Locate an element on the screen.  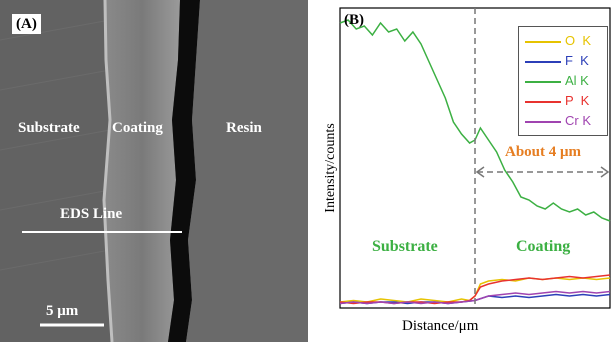
legend-item-0: O K is located at coordinates (567, 42).